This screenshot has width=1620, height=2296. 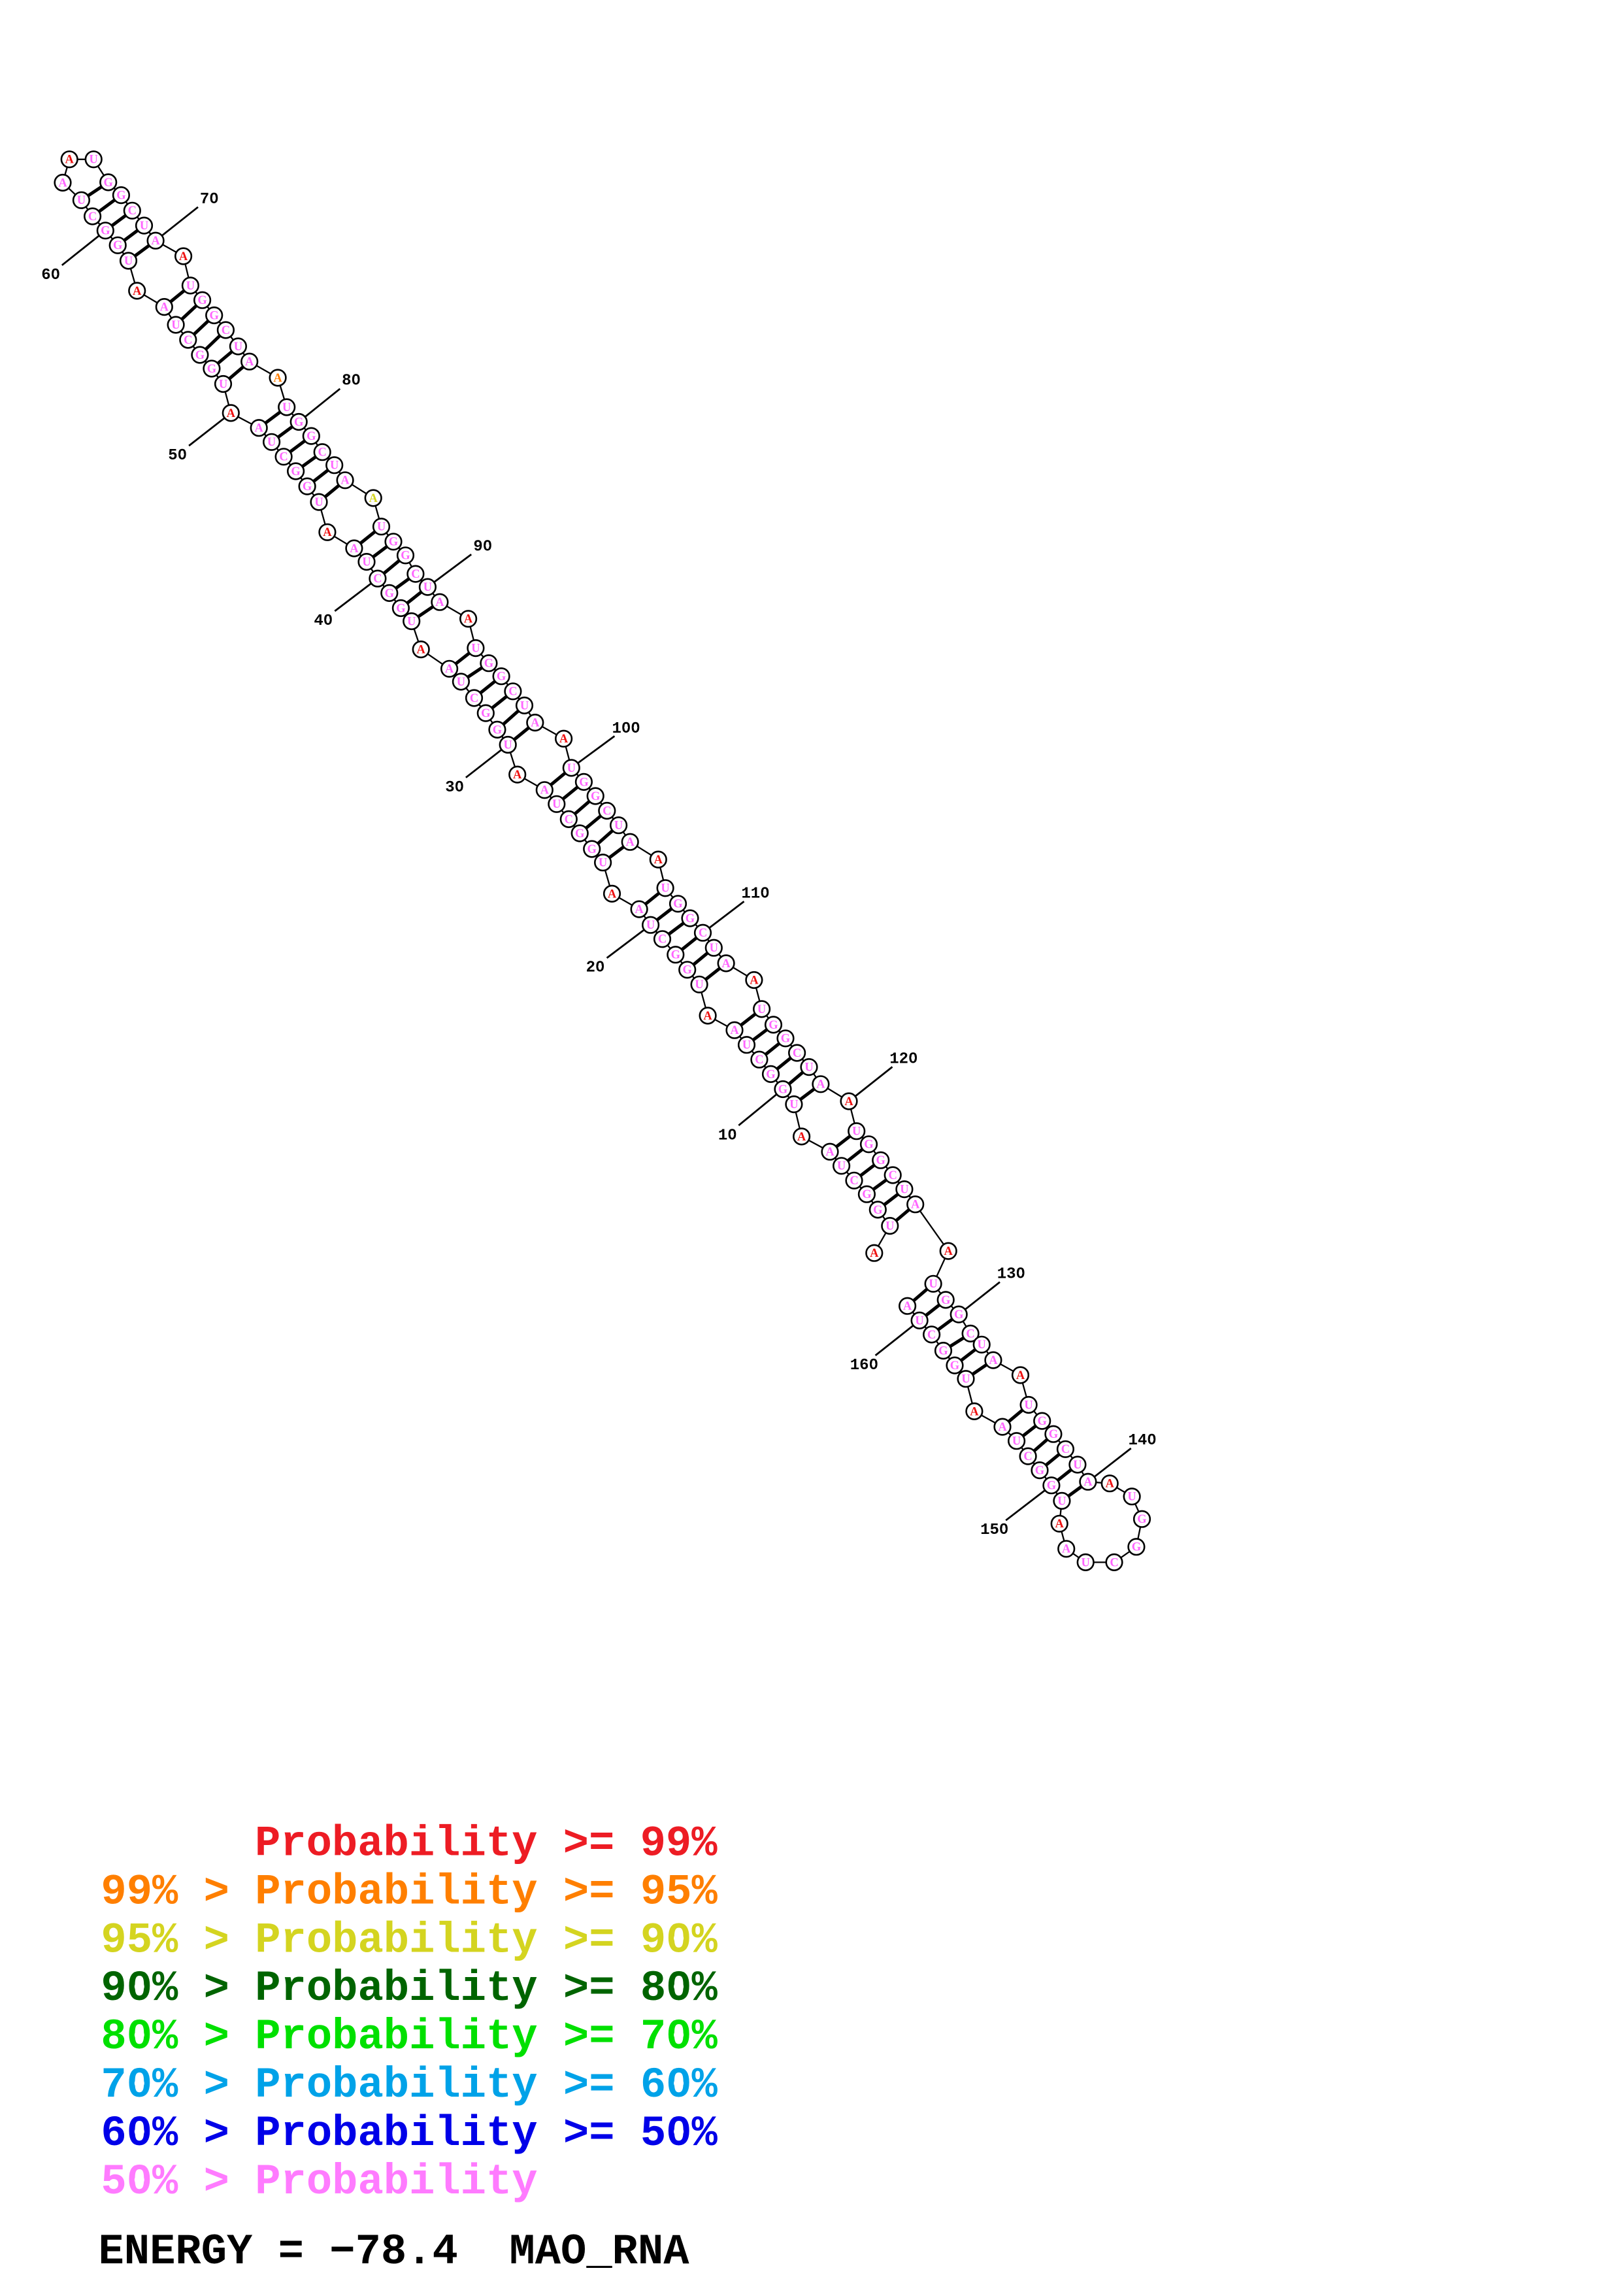 What do you see at coordinates (395, 2251) in the screenshot?
I see `svg-text: ENERGY = −78.4 MAO_RNA` at bounding box center [395, 2251].